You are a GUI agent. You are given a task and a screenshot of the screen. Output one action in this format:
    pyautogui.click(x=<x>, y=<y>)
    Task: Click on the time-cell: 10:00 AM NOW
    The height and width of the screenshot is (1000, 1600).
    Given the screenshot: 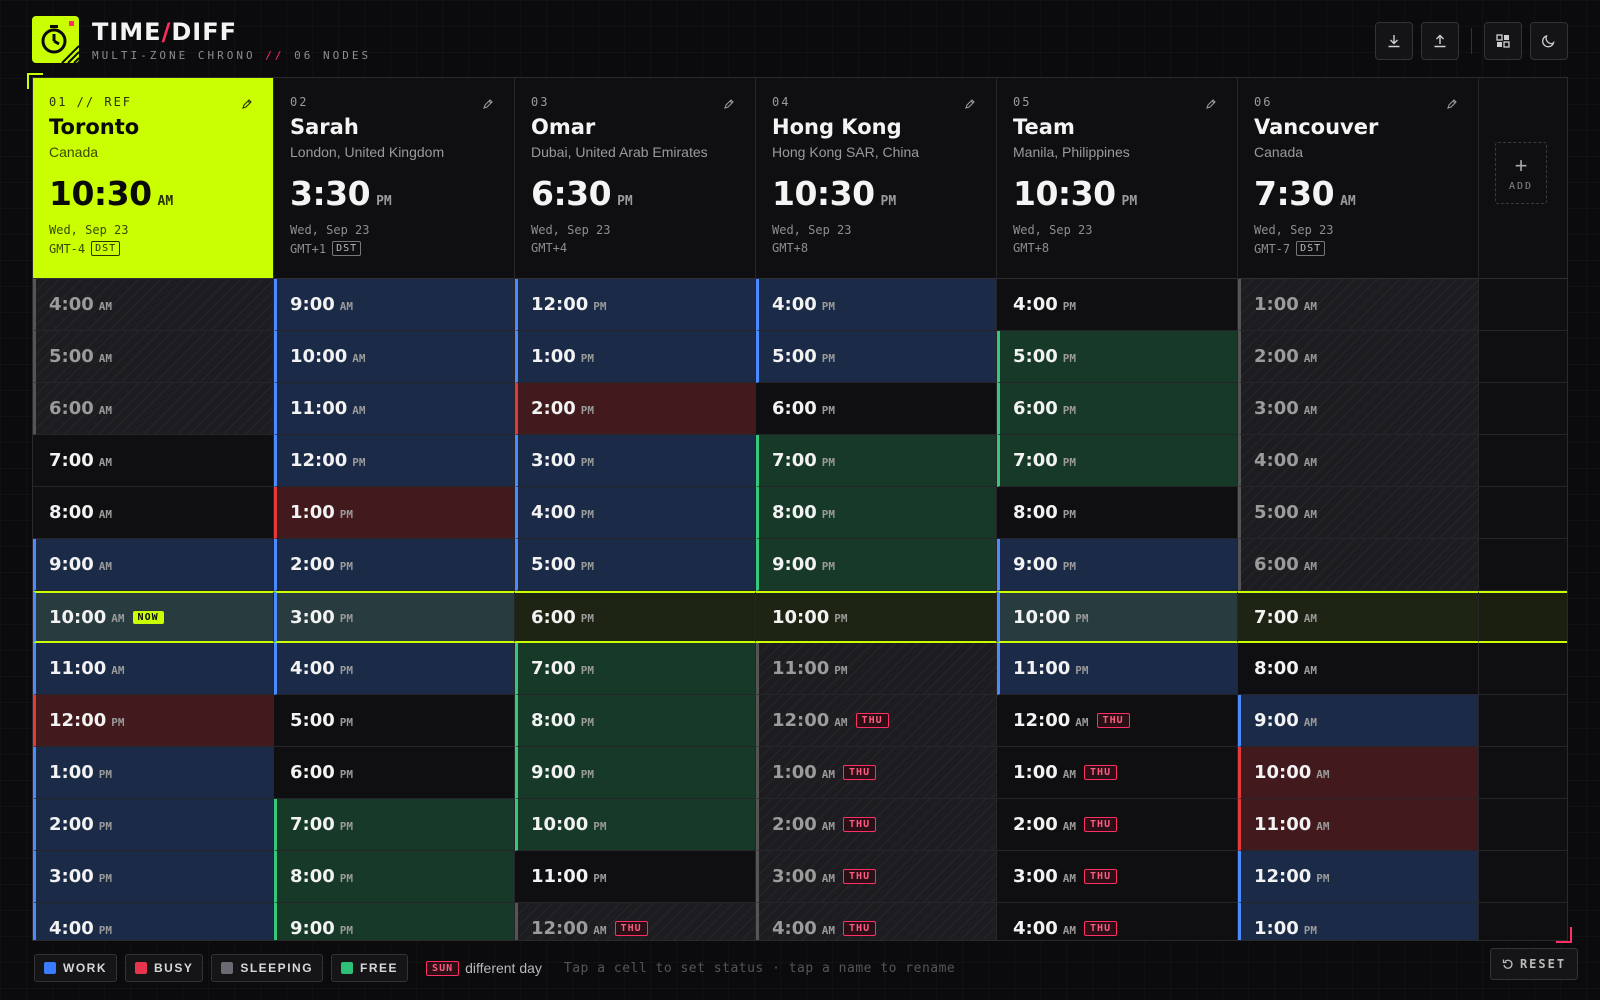 What is the action you would take?
    pyautogui.click(x=153, y=617)
    